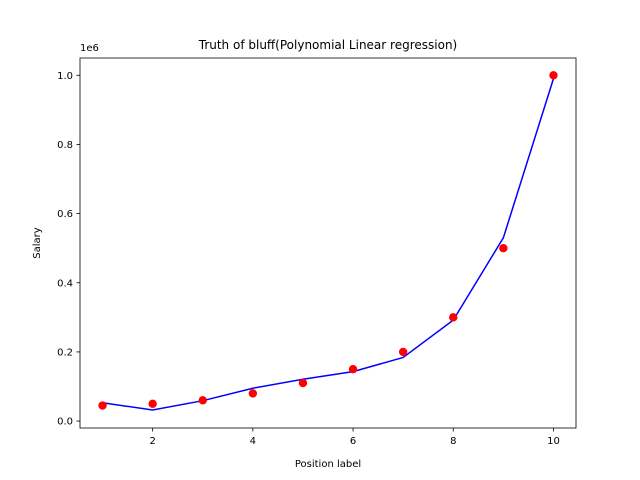 This screenshot has height=480, width=640. What do you see at coordinates (65, 145) in the screenshot?
I see `y-tick-label: 0.8` at bounding box center [65, 145].